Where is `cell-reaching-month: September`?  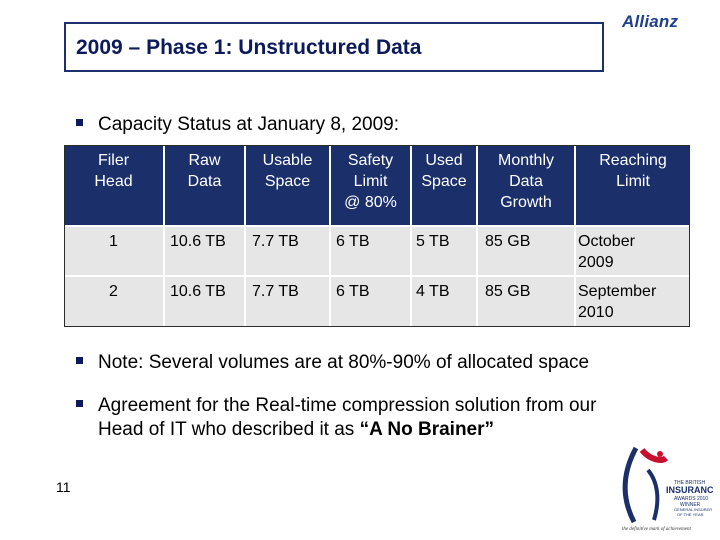
cell-reaching-month: September is located at coordinates (617, 291).